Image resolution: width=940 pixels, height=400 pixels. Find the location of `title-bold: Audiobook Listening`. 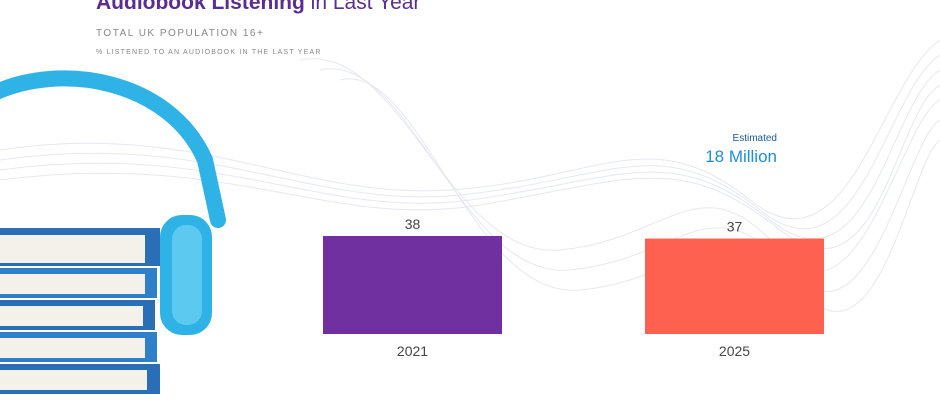

title-bold: Audiobook Listening is located at coordinates (200, 7).